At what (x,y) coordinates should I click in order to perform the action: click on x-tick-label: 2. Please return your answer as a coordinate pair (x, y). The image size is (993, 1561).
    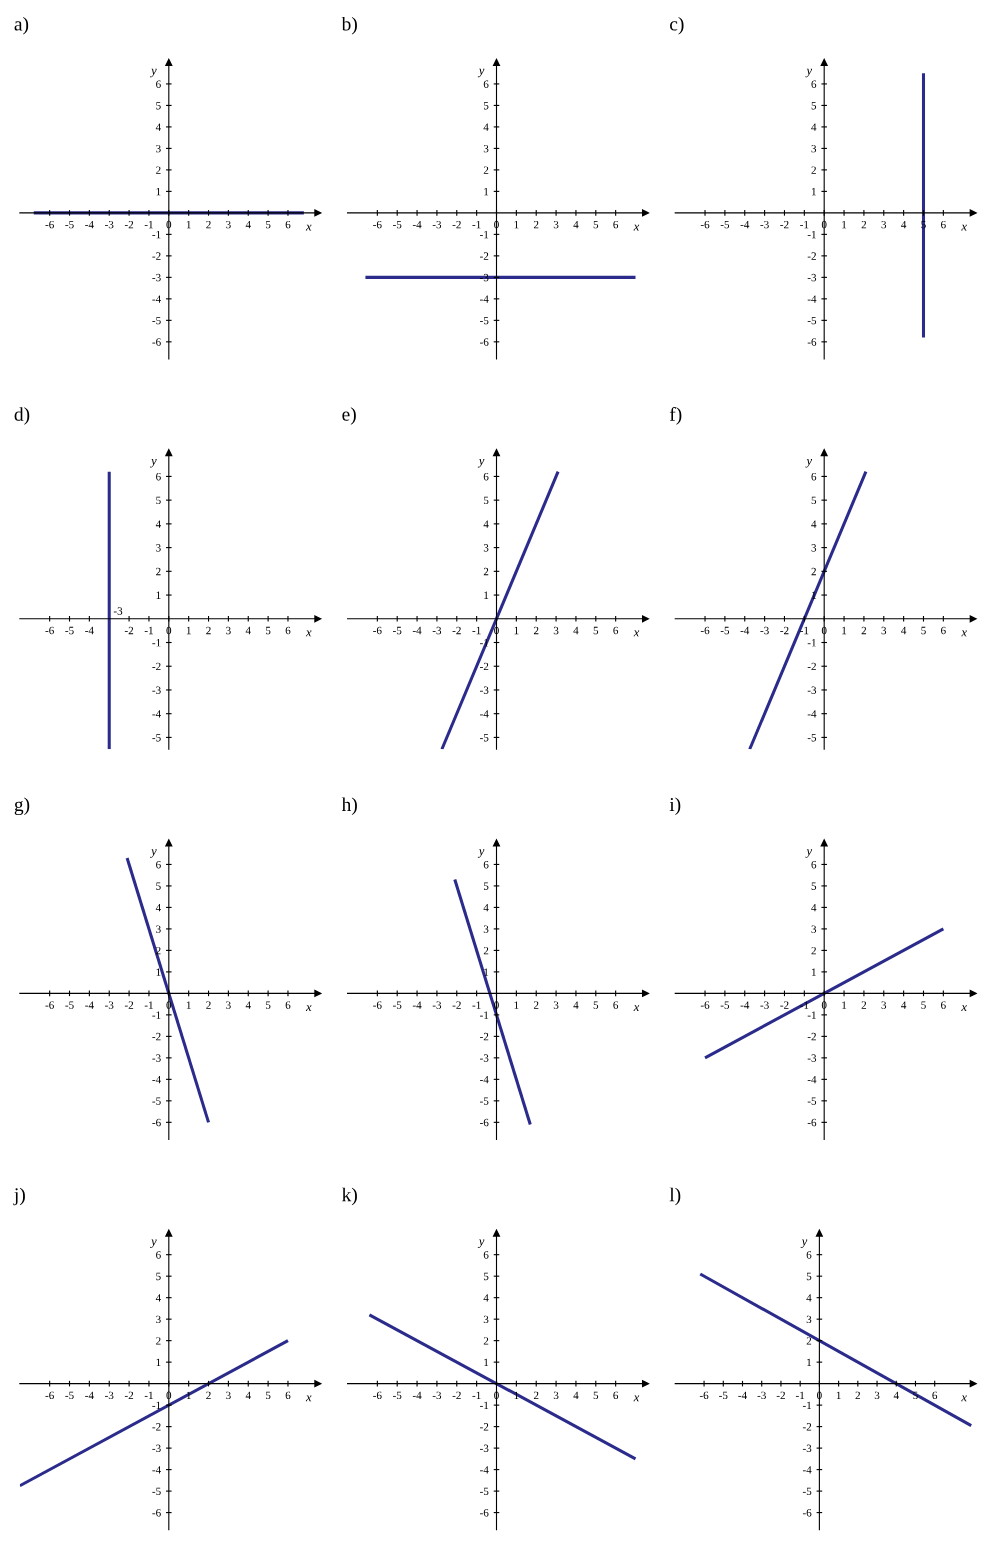
    Looking at the image, I should click on (864, 630).